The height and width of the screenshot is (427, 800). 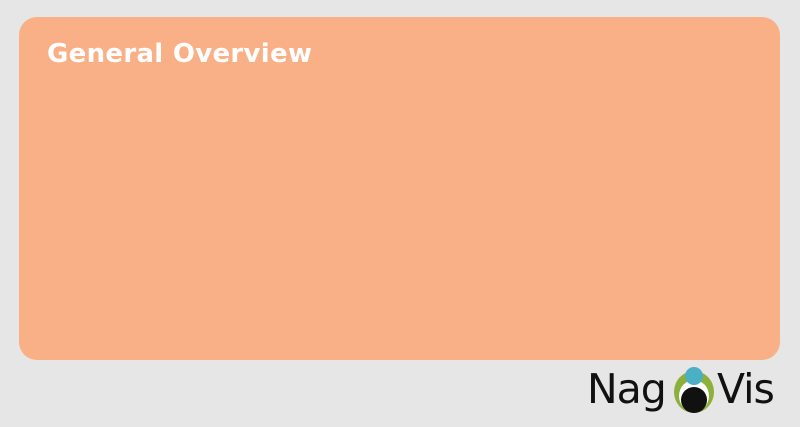 I want to click on logo-text-vis: Vis, so click(x=746, y=389).